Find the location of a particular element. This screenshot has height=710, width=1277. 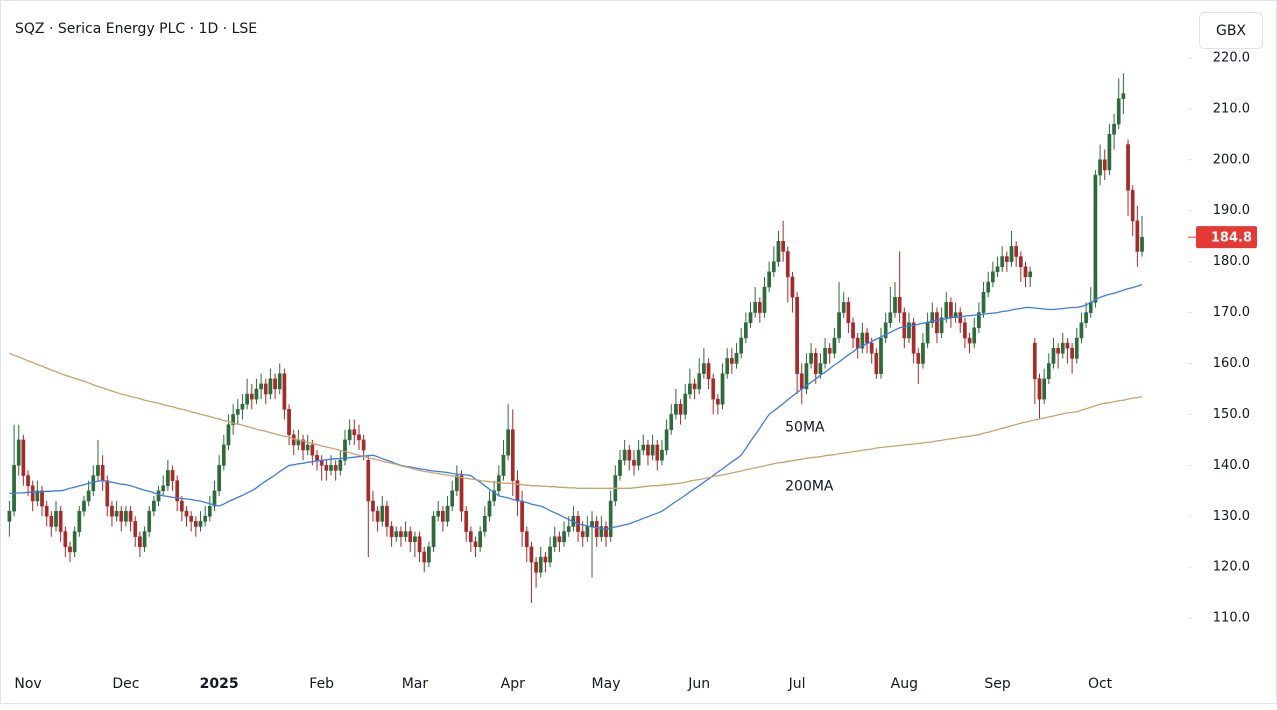

currency-label: GBX is located at coordinates (1231, 31).